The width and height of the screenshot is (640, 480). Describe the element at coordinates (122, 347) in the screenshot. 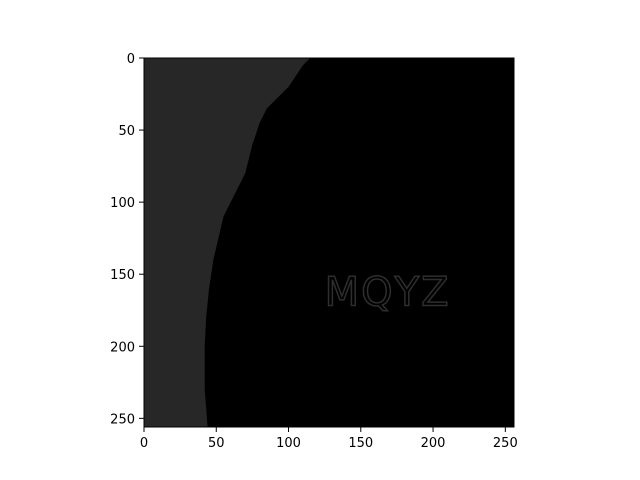

I see `y-tick-label: 200` at that location.